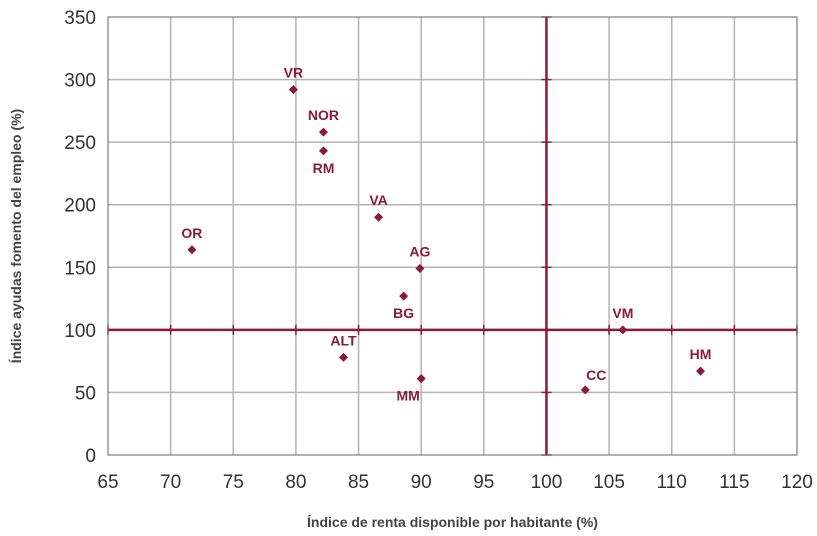 The image size is (817, 536). Describe the element at coordinates (90, 456) in the screenshot. I see `y-tick-label: 0` at that location.